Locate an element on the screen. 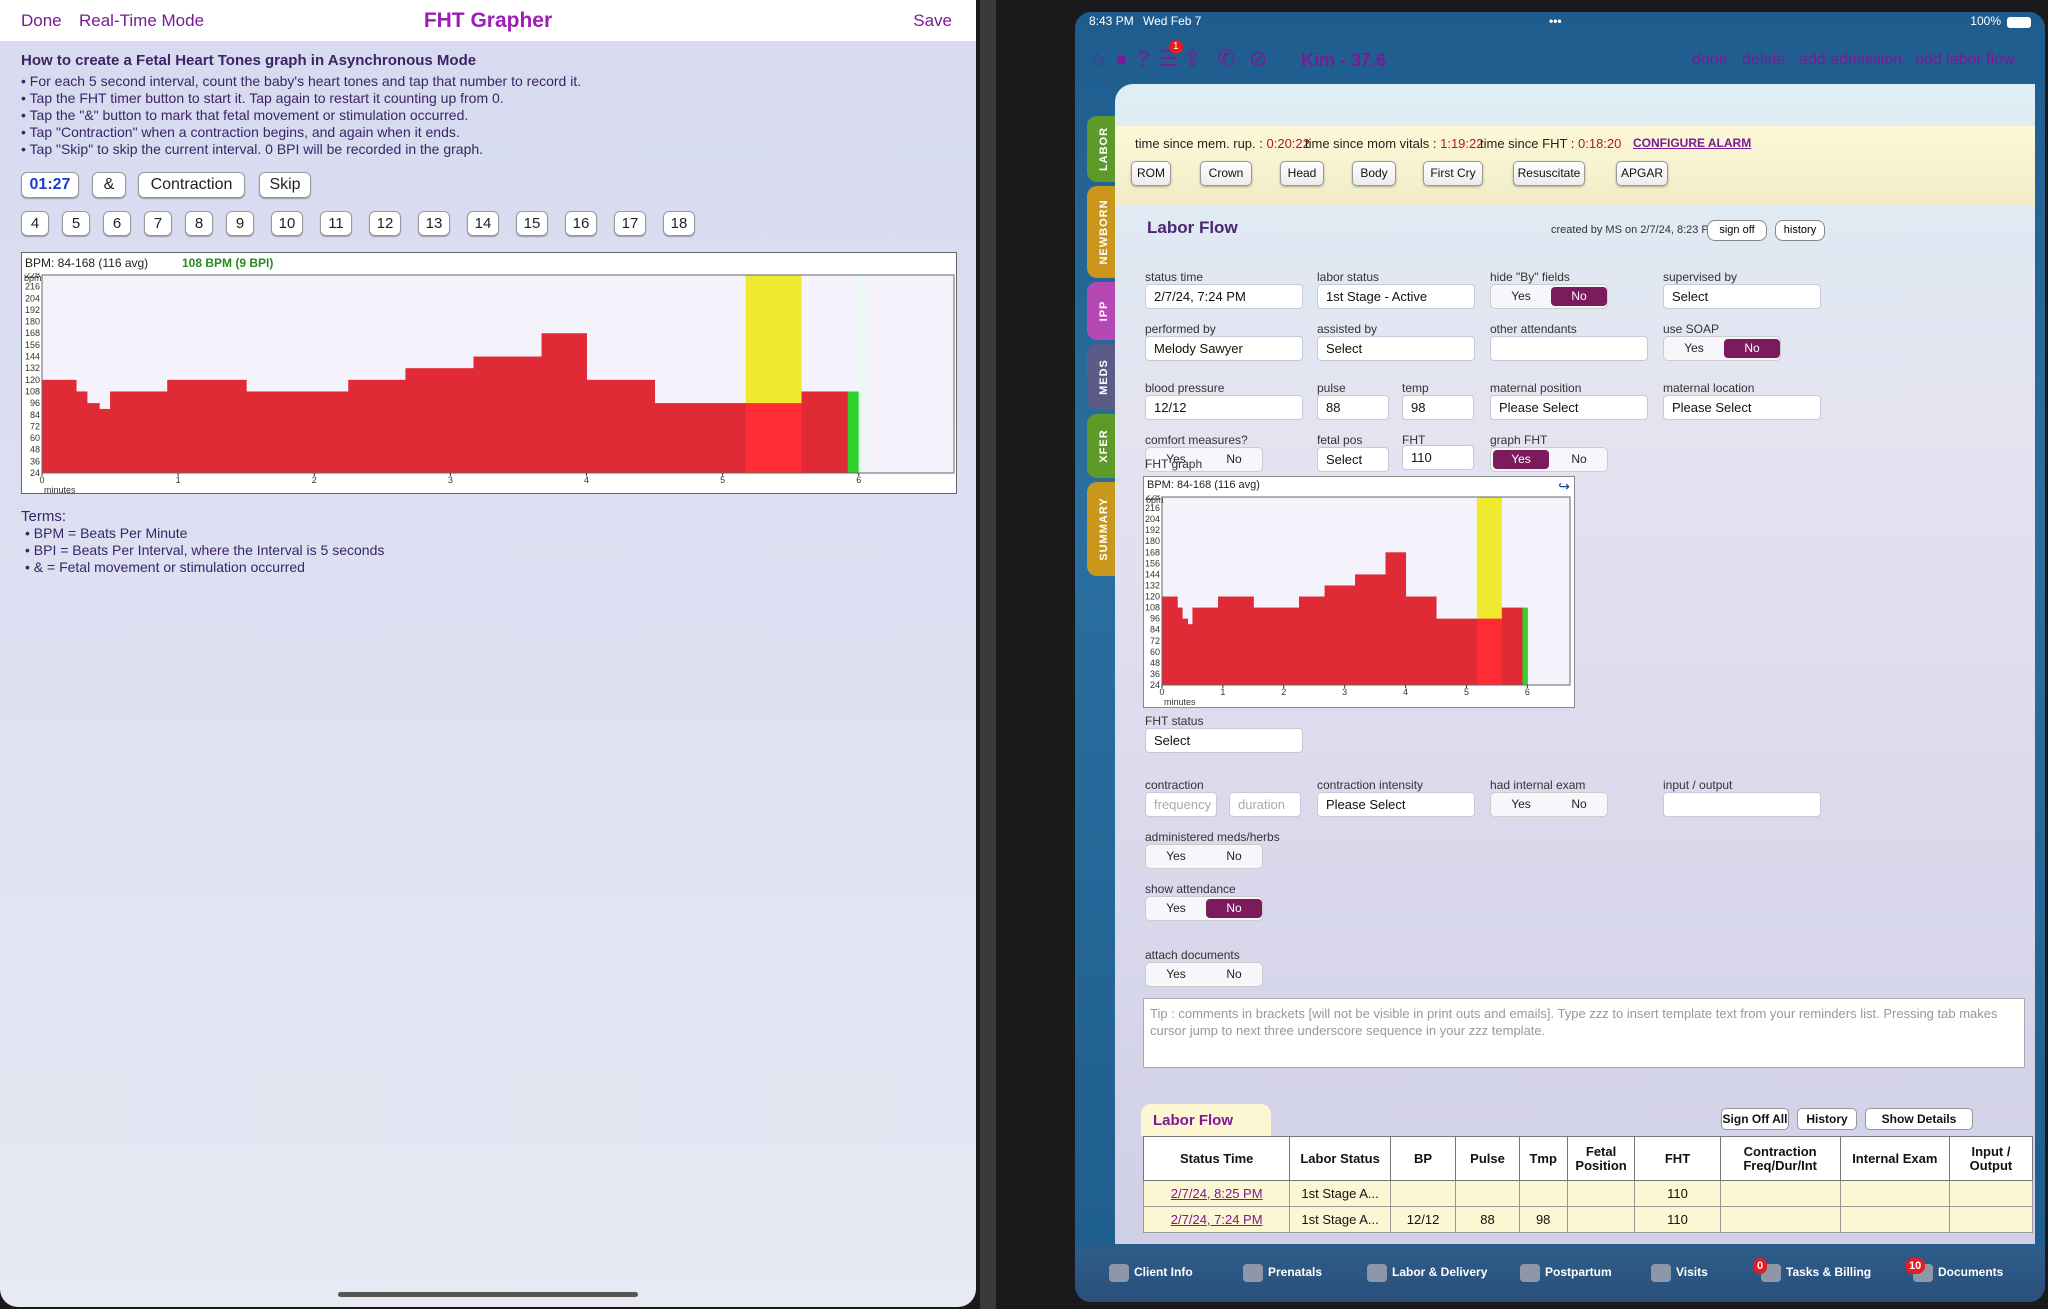  comfort-toggle-yes: Yes is located at coordinates (1176, 459).